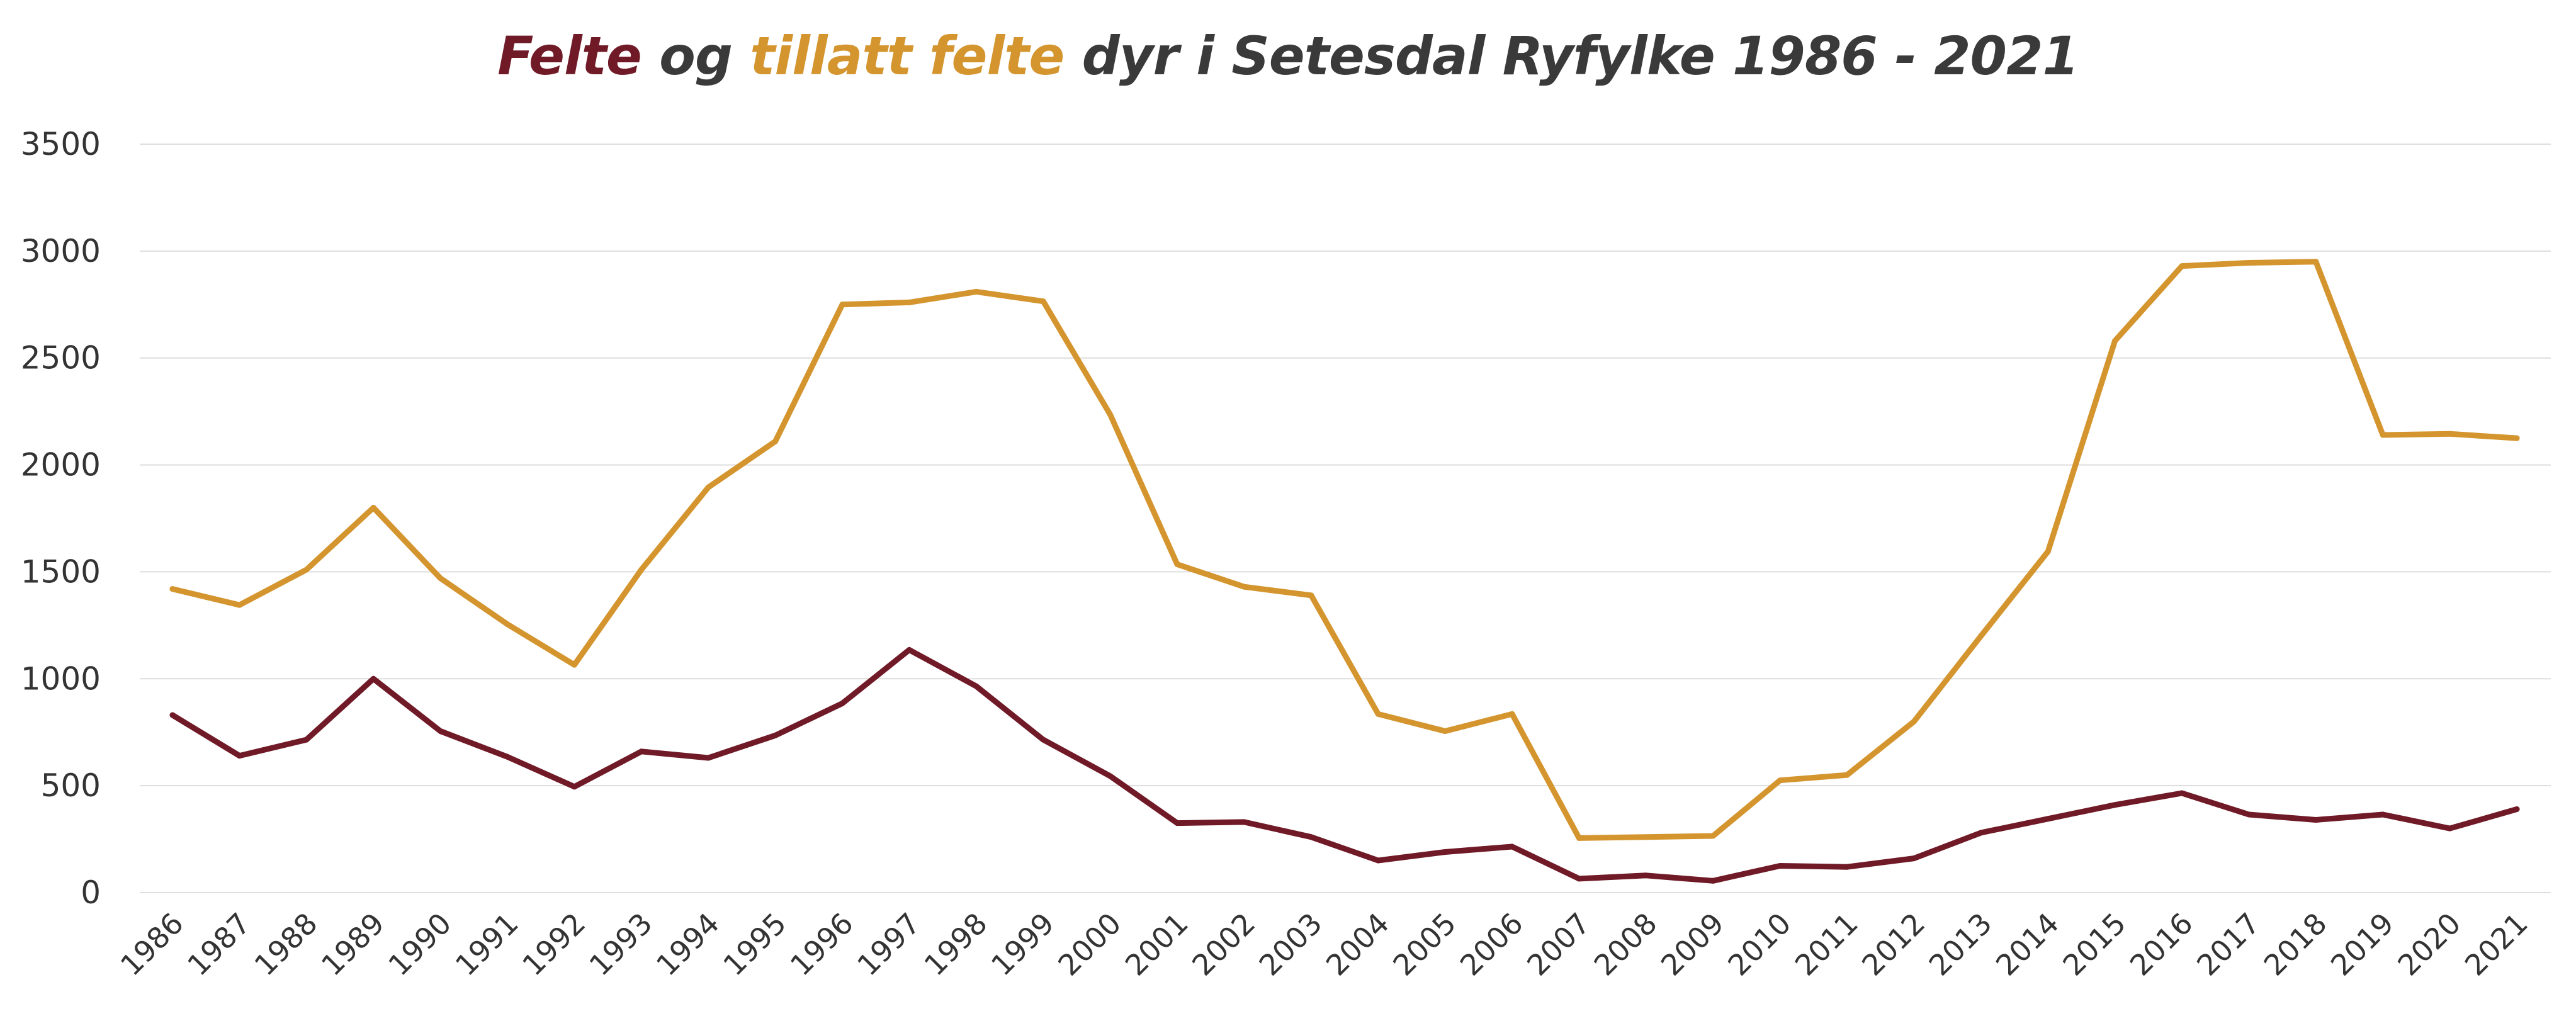 Image resolution: width=2576 pixels, height=1021 pixels. What do you see at coordinates (1826, 944) in the screenshot?
I see `x-tick-label: 2011` at bounding box center [1826, 944].